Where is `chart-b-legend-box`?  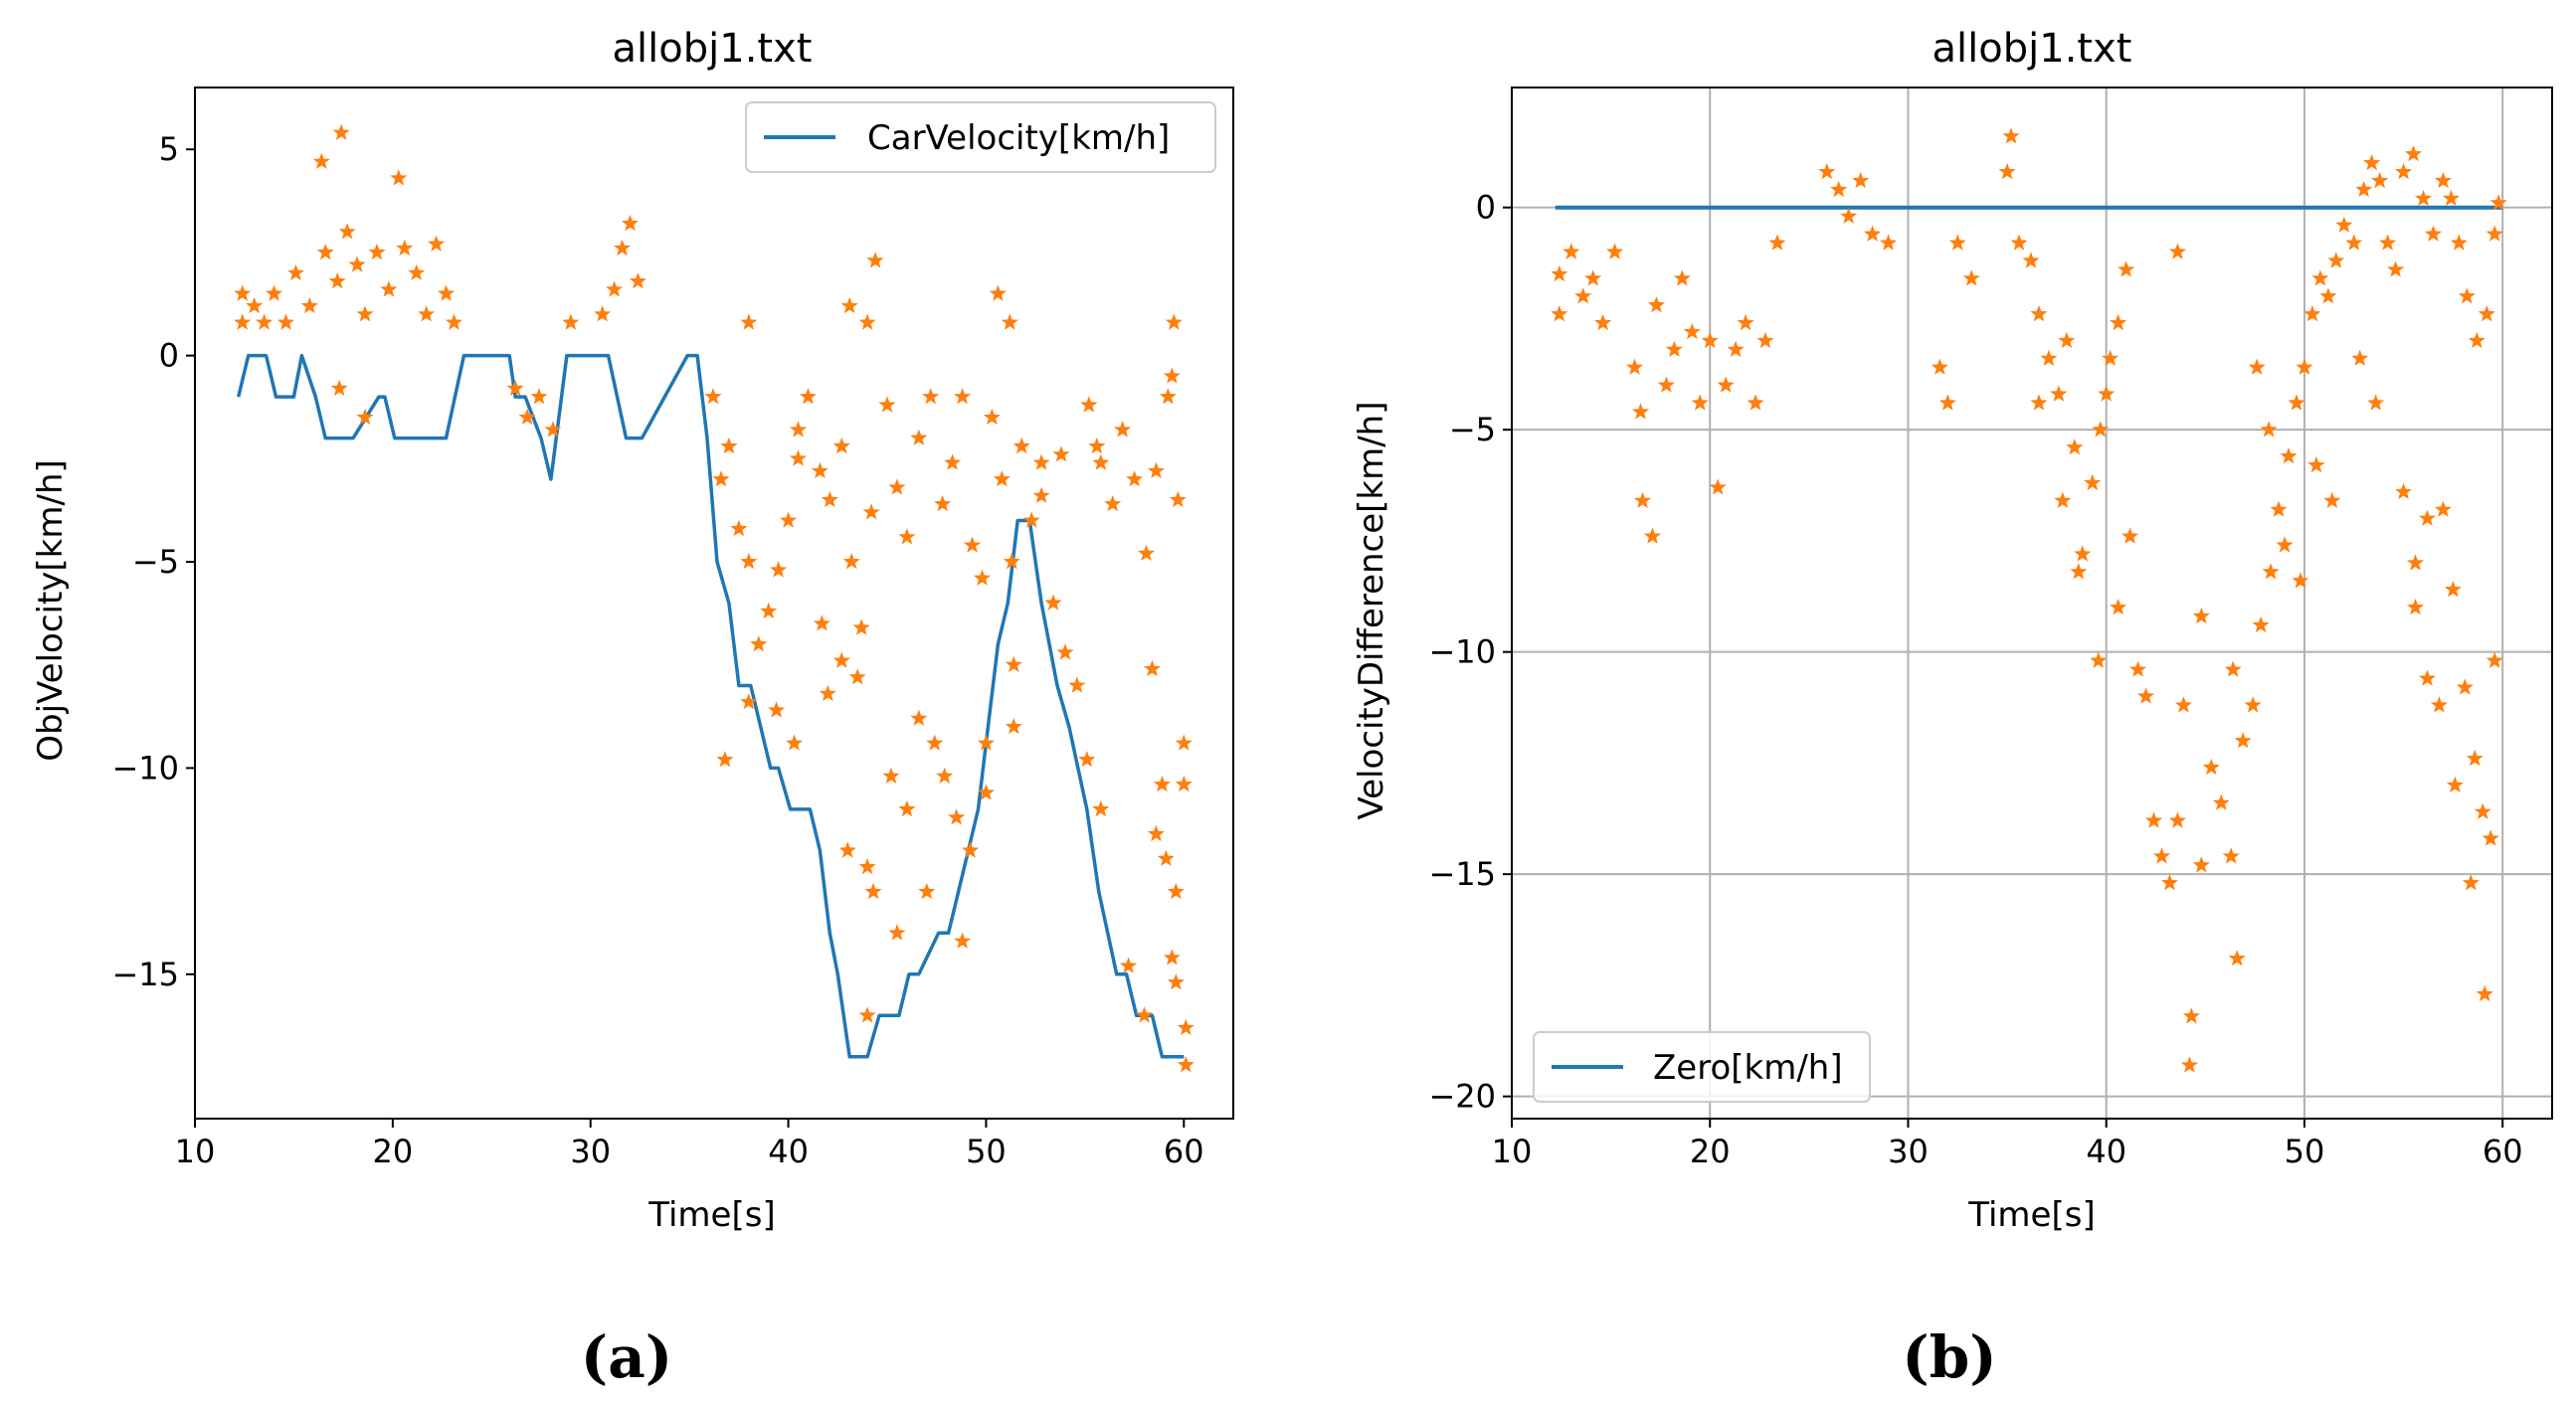 chart-b-legend-box is located at coordinates (1702, 1067).